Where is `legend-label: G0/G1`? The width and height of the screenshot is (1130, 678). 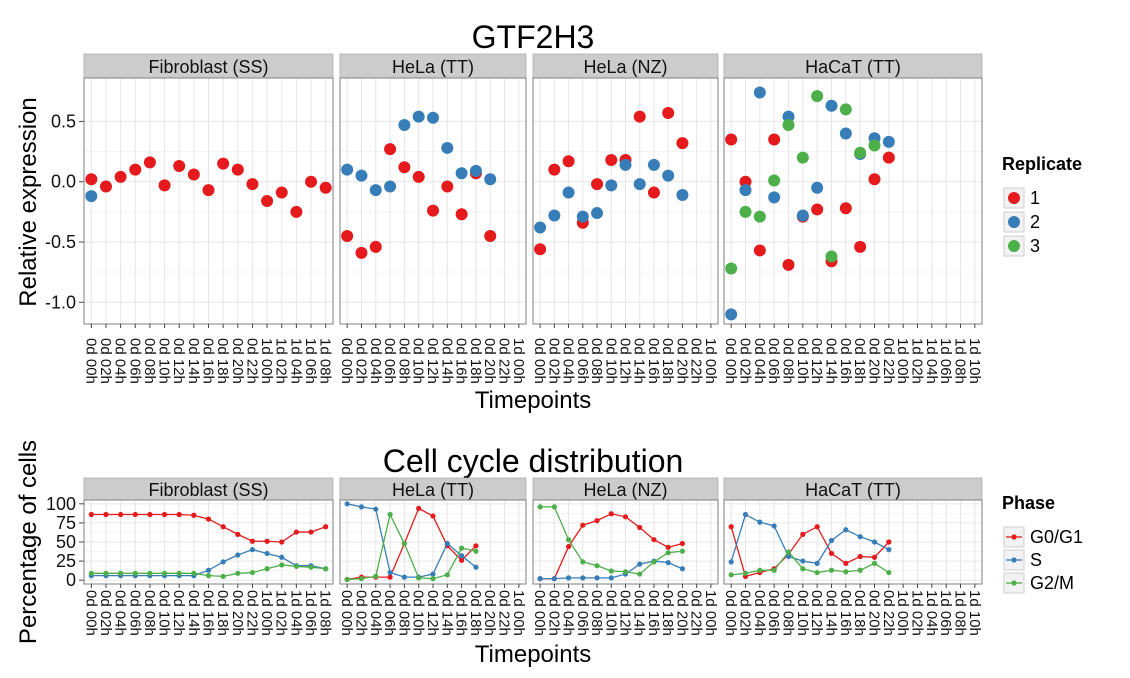
legend-label: G0/G1 is located at coordinates (1056, 537).